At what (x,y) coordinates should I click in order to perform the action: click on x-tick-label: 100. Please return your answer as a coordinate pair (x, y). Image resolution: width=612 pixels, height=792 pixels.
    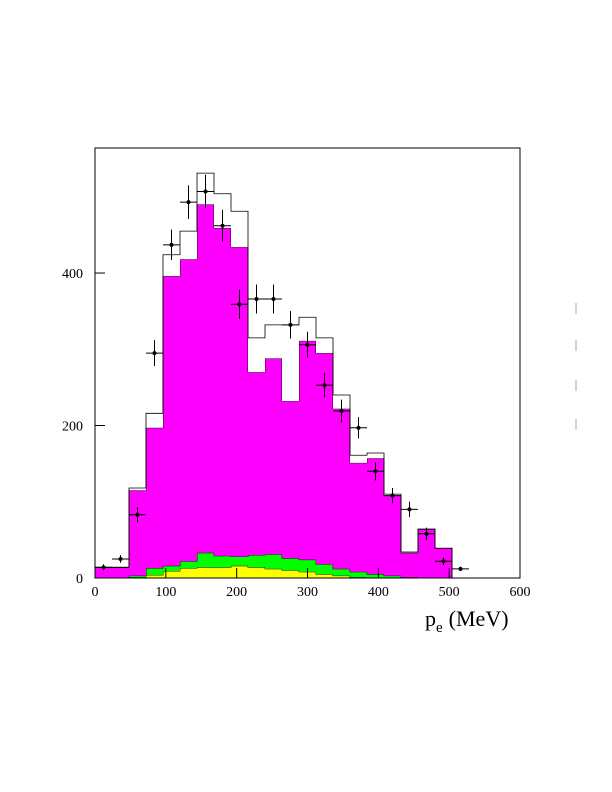
    Looking at the image, I should click on (165, 592).